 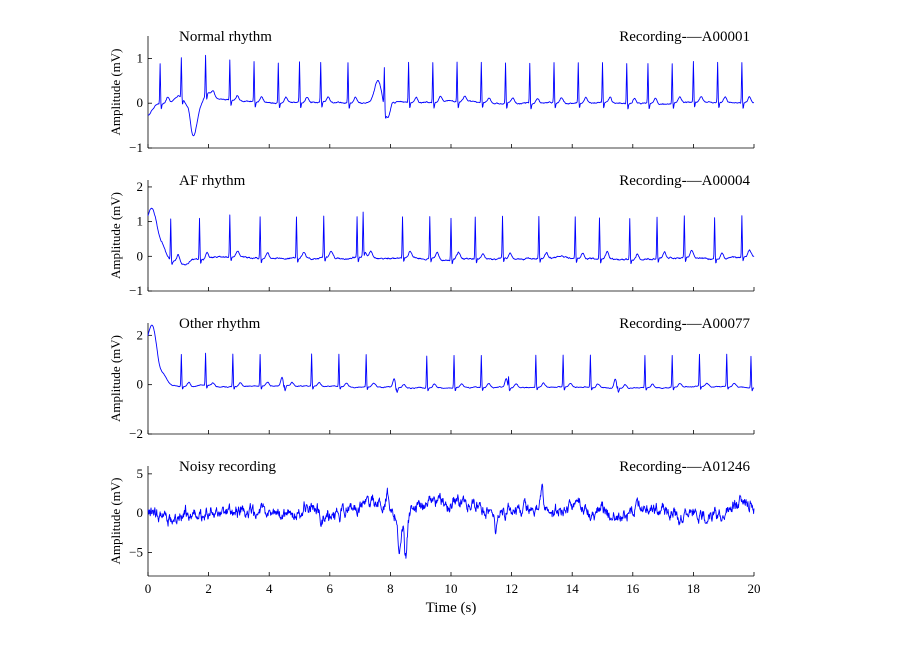 What do you see at coordinates (451, 608) in the screenshot?
I see `x-axis-label: Time (s)` at bounding box center [451, 608].